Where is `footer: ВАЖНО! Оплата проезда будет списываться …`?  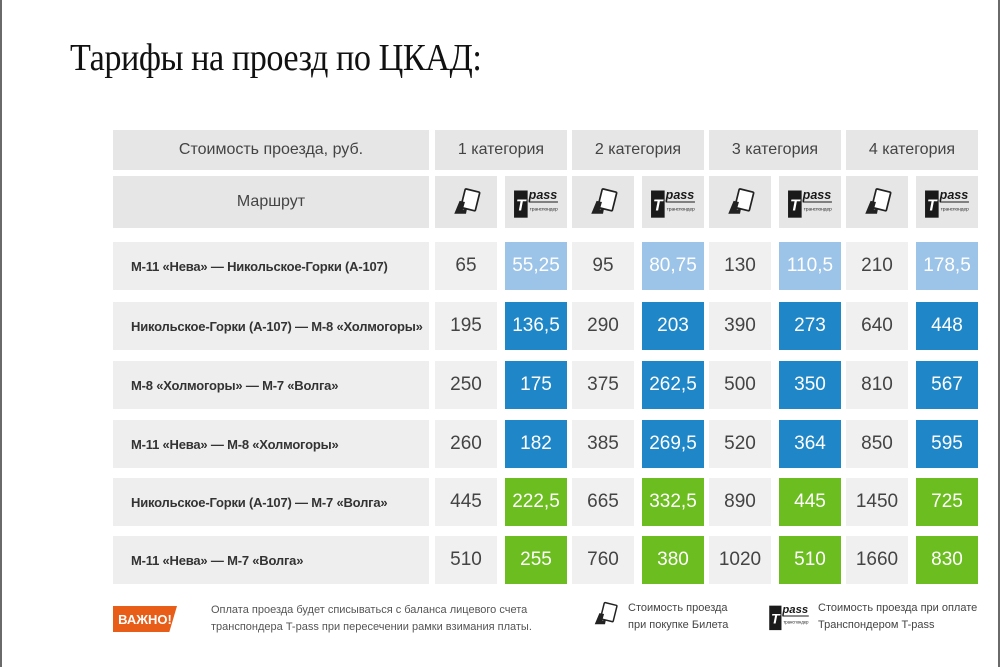 footer: ВАЖНО! Оплата проезда будет списываться … is located at coordinates (545, 620).